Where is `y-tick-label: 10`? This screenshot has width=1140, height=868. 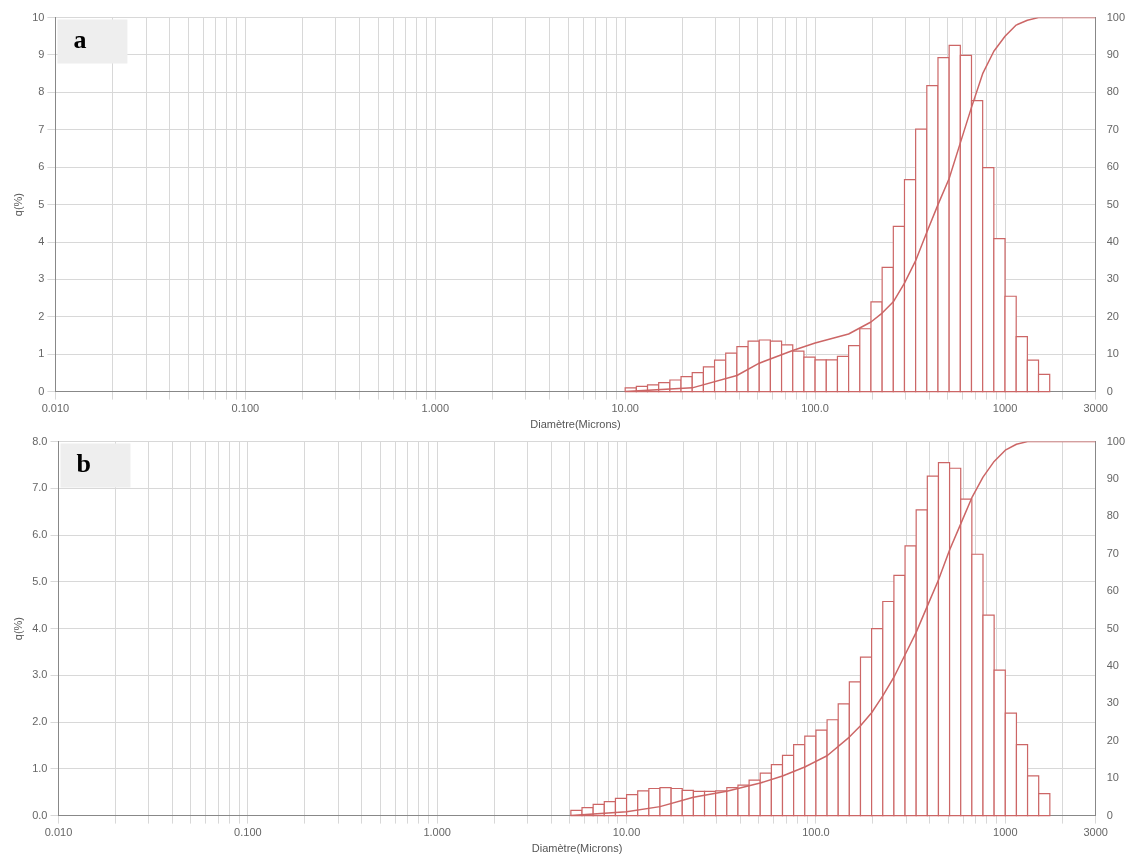
y-tick-label: 10 is located at coordinates (38, 16).